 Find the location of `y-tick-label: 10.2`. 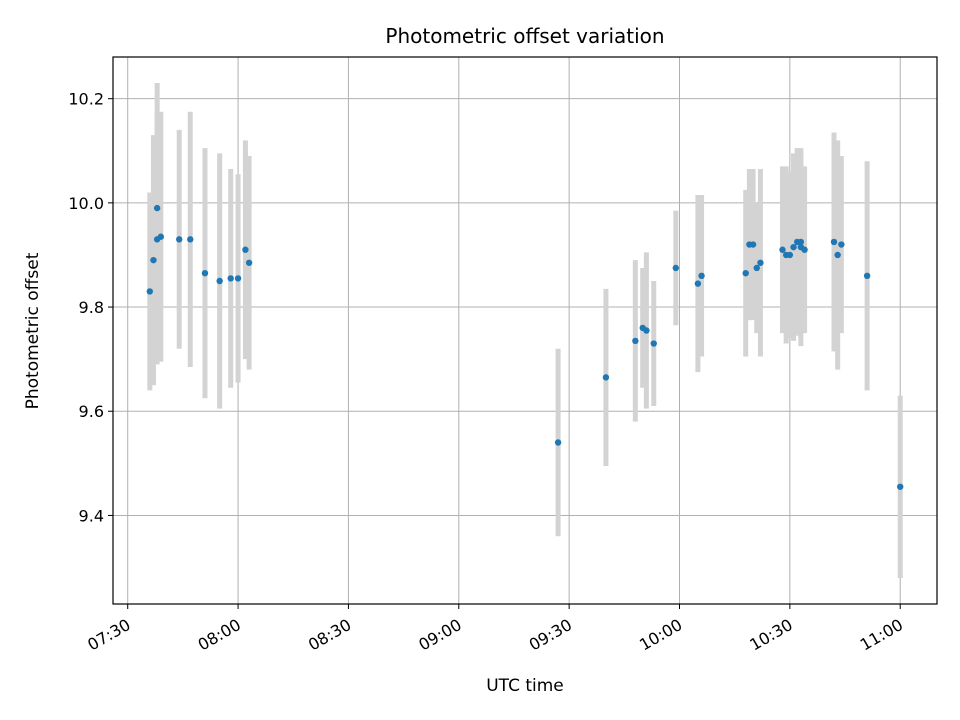

y-tick-label: 10.2 is located at coordinates (86, 99).